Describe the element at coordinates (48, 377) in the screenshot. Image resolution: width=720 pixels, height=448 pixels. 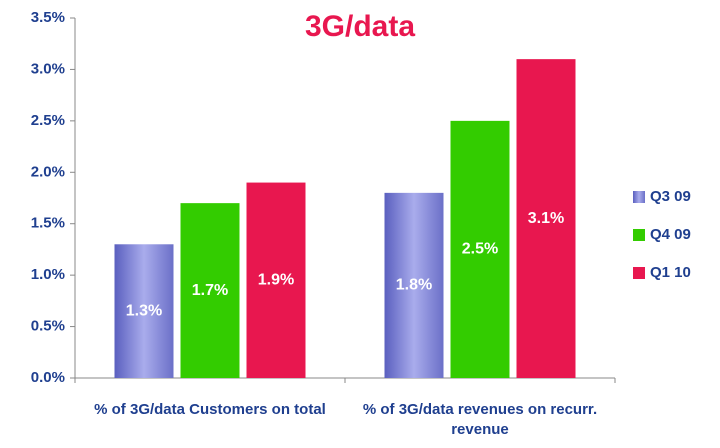
I see `y-tick-label: 0.0%` at that location.